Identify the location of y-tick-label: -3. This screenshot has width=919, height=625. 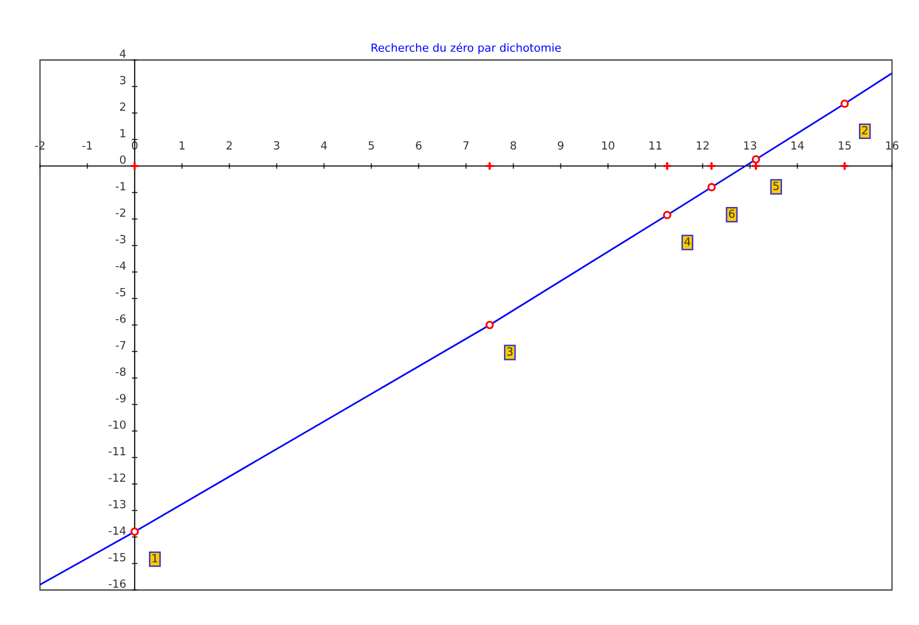
(121, 239).